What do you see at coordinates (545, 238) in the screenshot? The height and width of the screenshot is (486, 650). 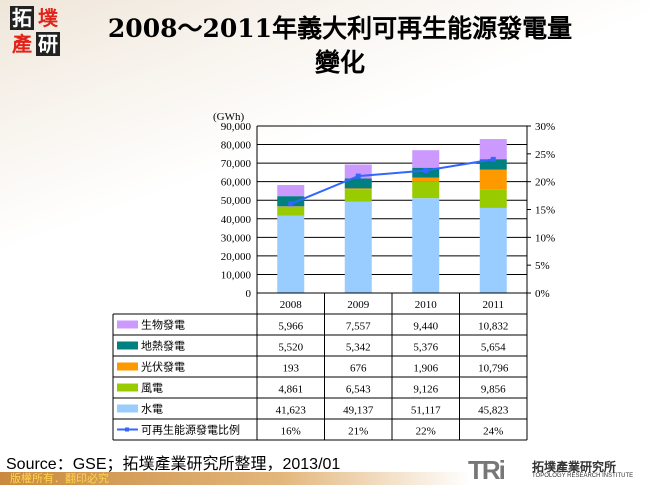 I see `y2-tick-label: 10%` at bounding box center [545, 238].